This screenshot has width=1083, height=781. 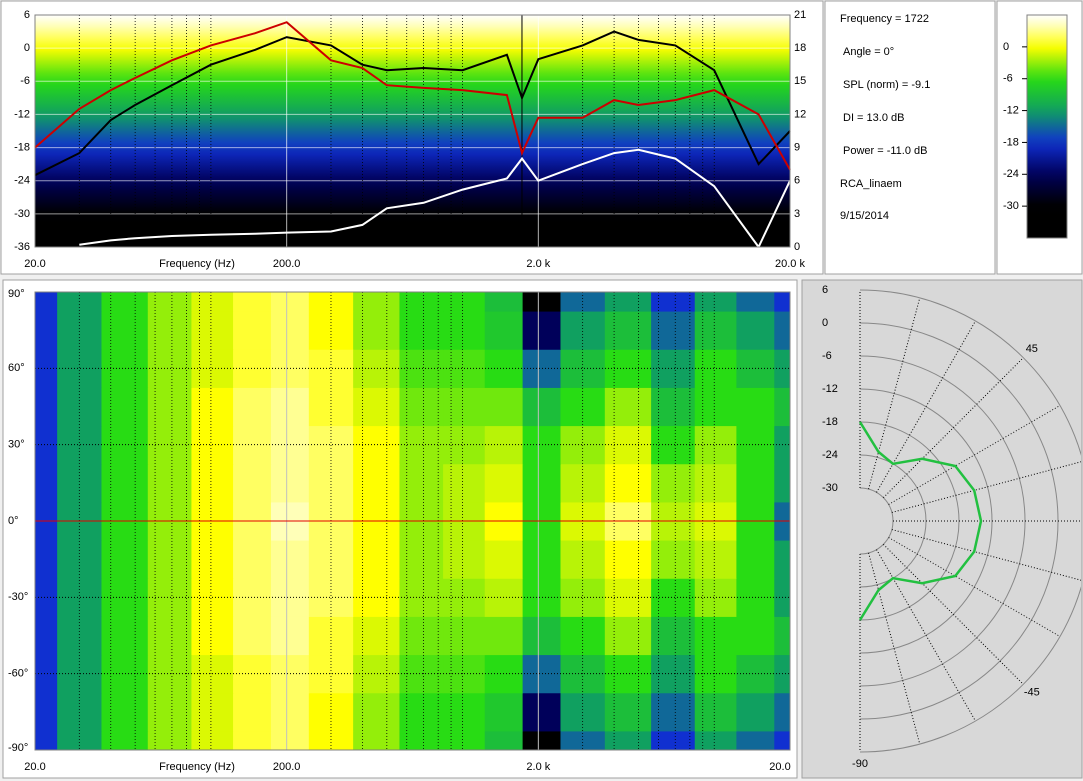 I want to click on y-tick-label: -90°, so click(x=18, y=748).